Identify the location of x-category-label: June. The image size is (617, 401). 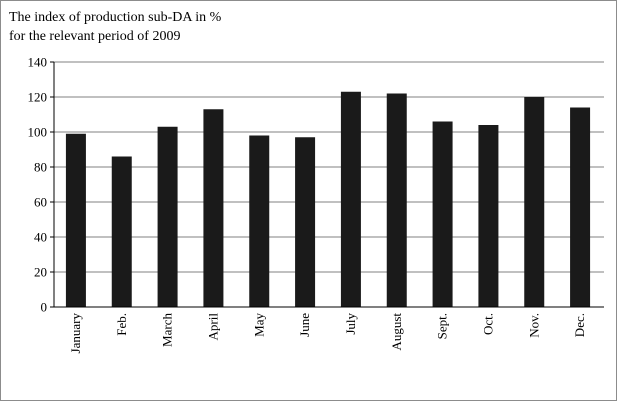
(304, 325).